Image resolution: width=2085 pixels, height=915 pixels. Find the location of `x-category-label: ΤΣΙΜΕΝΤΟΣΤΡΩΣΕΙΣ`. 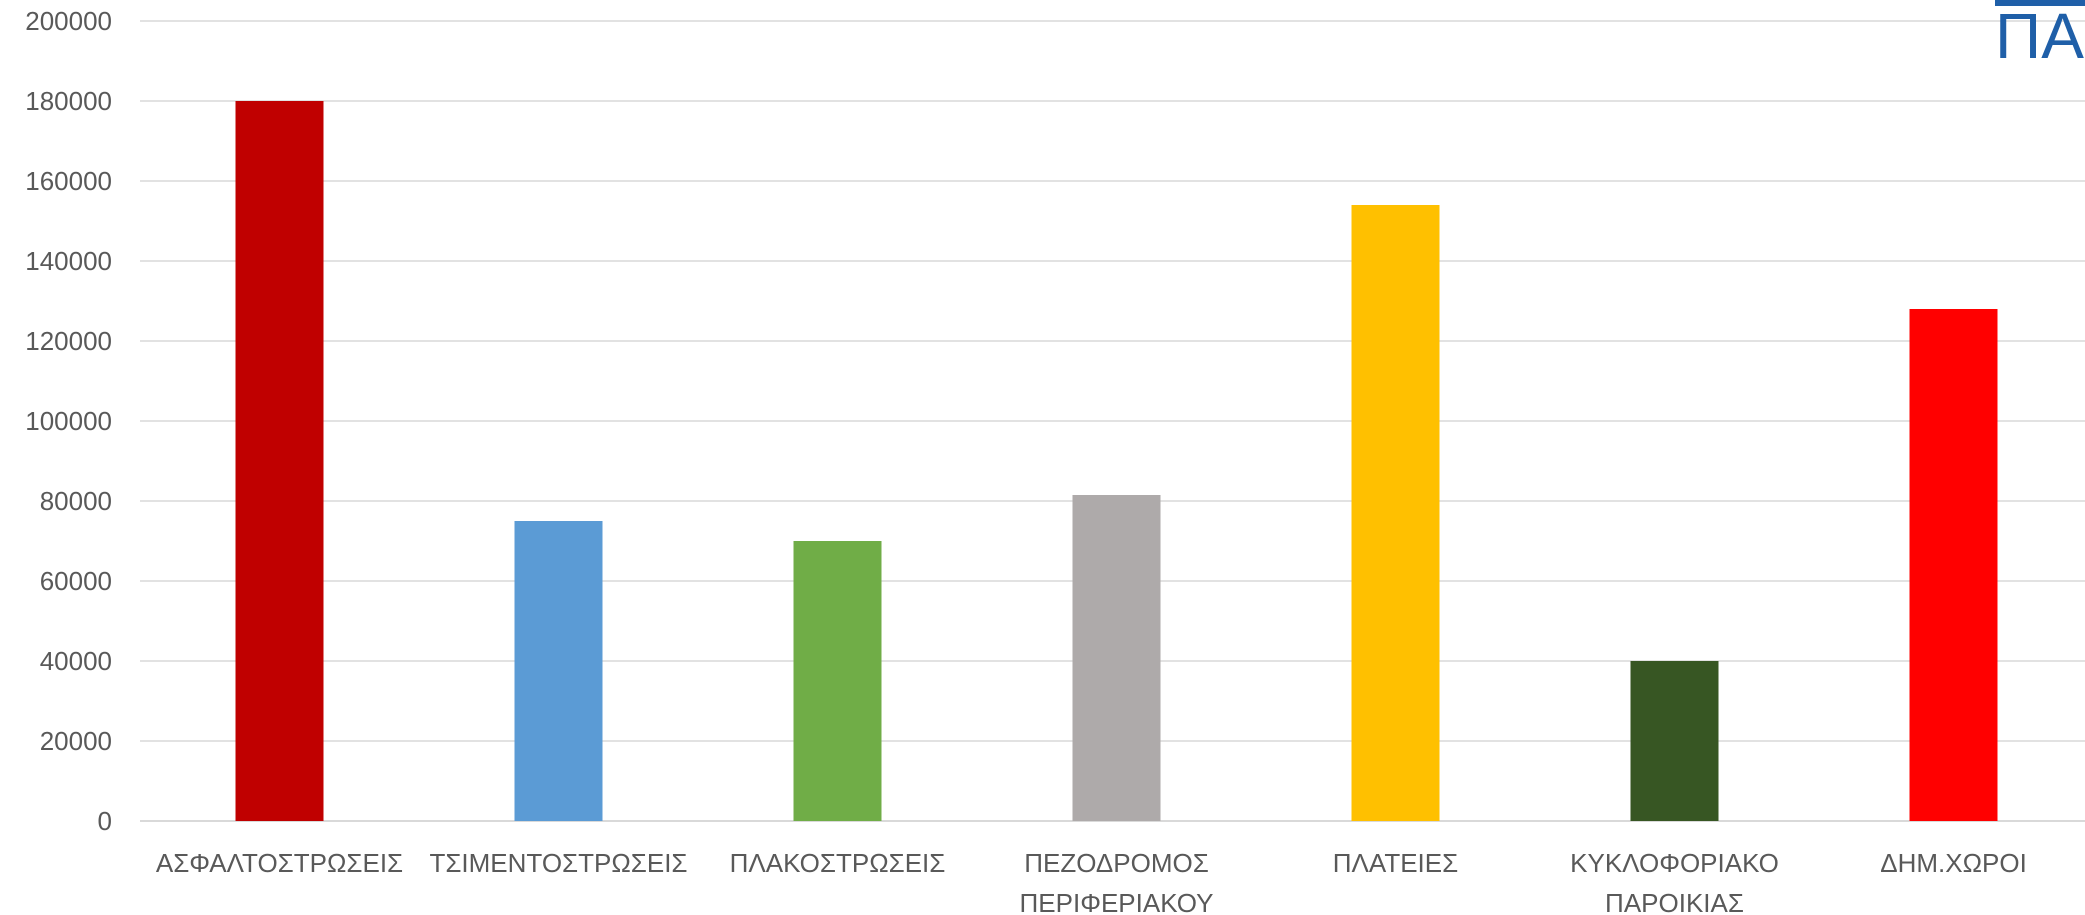

x-category-label: ΤΣΙΜΕΝΤΟΣΤΡΩΣΕΙΣ is located at coordinates (558, 863).